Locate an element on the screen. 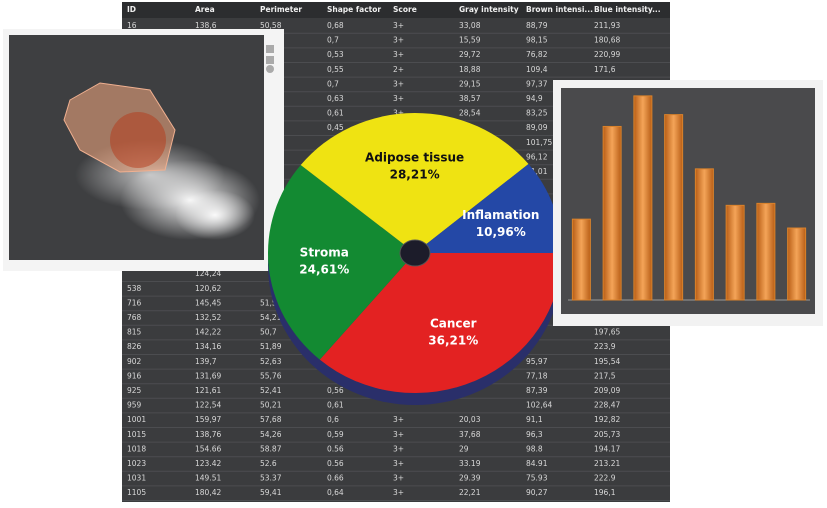 The image size is (827, 508). table-cell: 89,09 is located at coordinates (537, 127).